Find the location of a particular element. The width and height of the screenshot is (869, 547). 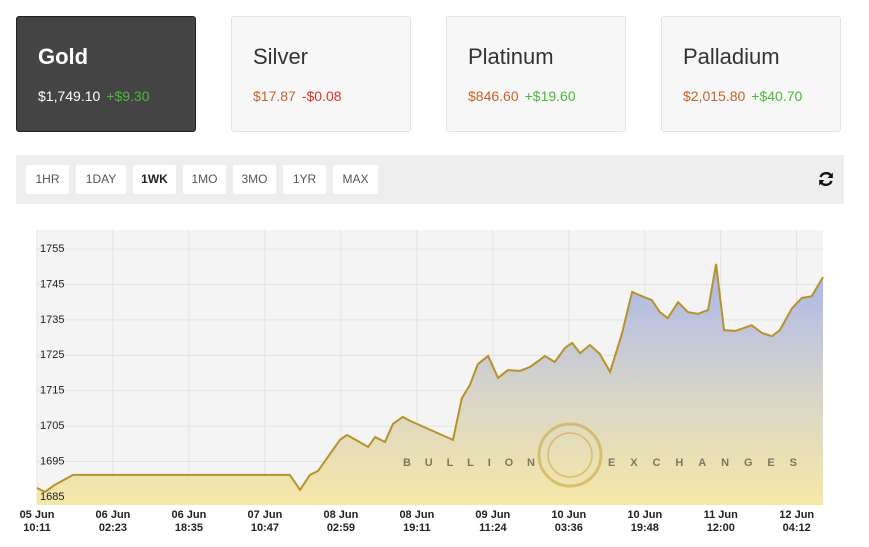

y-tick-label: 1685 is located at coordinates (52, 497).